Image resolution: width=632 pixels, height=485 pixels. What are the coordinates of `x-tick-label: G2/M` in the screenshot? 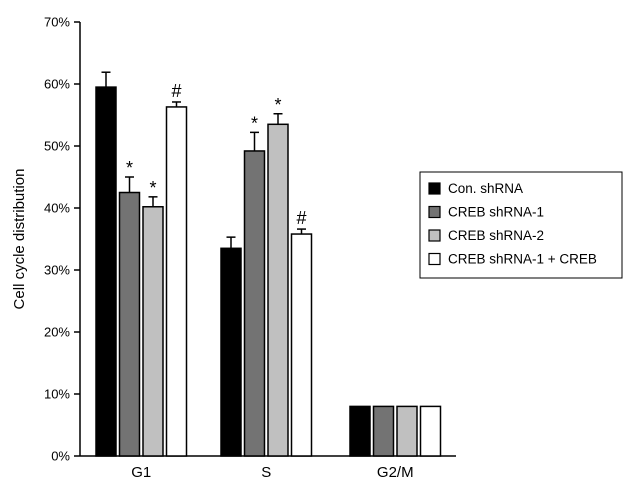 It's located at (395, 472).